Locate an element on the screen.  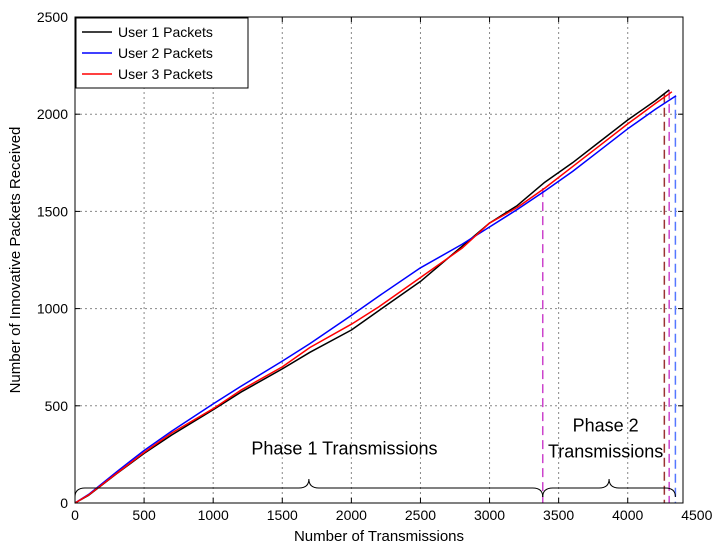
y-tick-label: 2000 is located at coordinates (52, 114).